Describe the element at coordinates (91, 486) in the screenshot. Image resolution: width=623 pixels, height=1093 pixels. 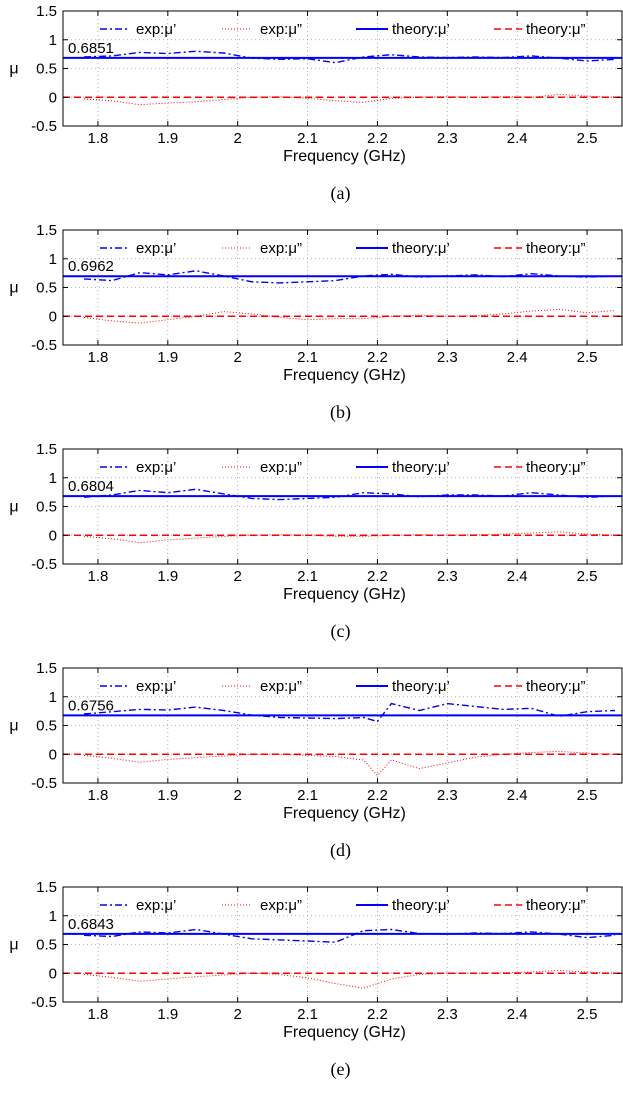
I see `theory-value-annotation: 0.6804` at that location.